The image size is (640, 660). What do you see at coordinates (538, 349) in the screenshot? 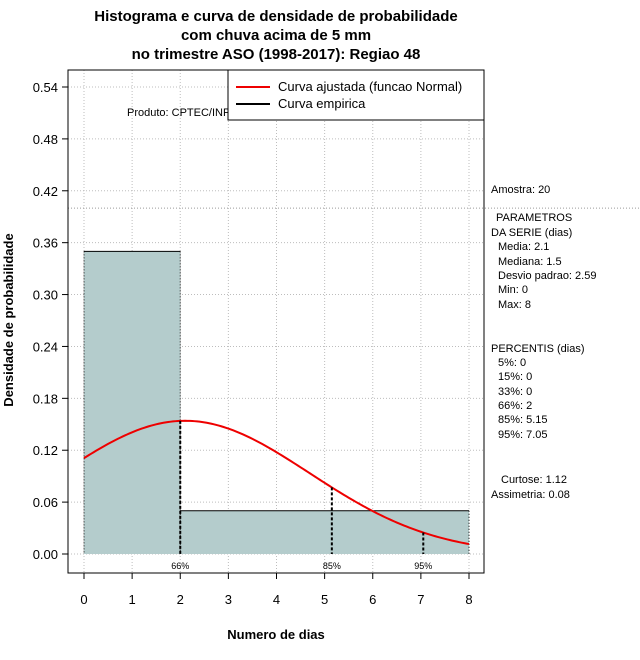
I see `percentis-title: PERCENTIS (dias)` at bounding box center [538, 349].